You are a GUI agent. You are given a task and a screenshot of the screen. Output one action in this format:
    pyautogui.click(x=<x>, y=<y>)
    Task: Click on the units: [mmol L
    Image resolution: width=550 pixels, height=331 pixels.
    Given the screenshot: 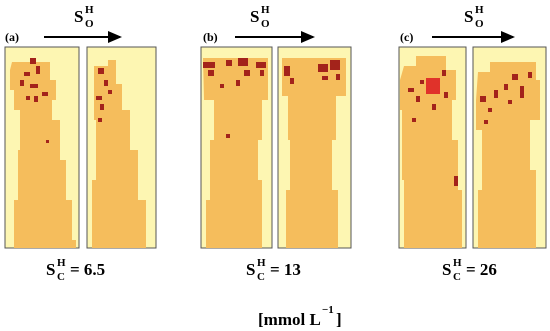 What is the action you would take?
    pyautogui.click(x=289, y=319)
    